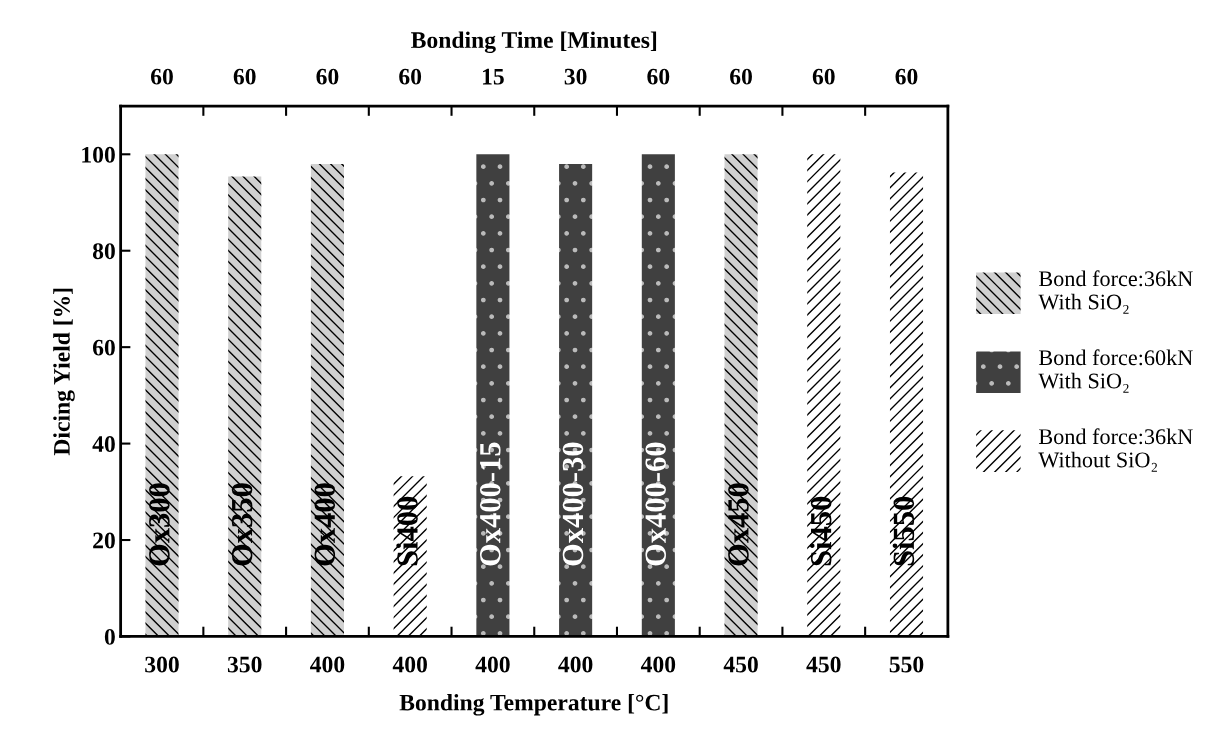 Image resolution: width=1231 pixels, height=747 pixels. I want to click on data-label: Si550, so click(903, 531).